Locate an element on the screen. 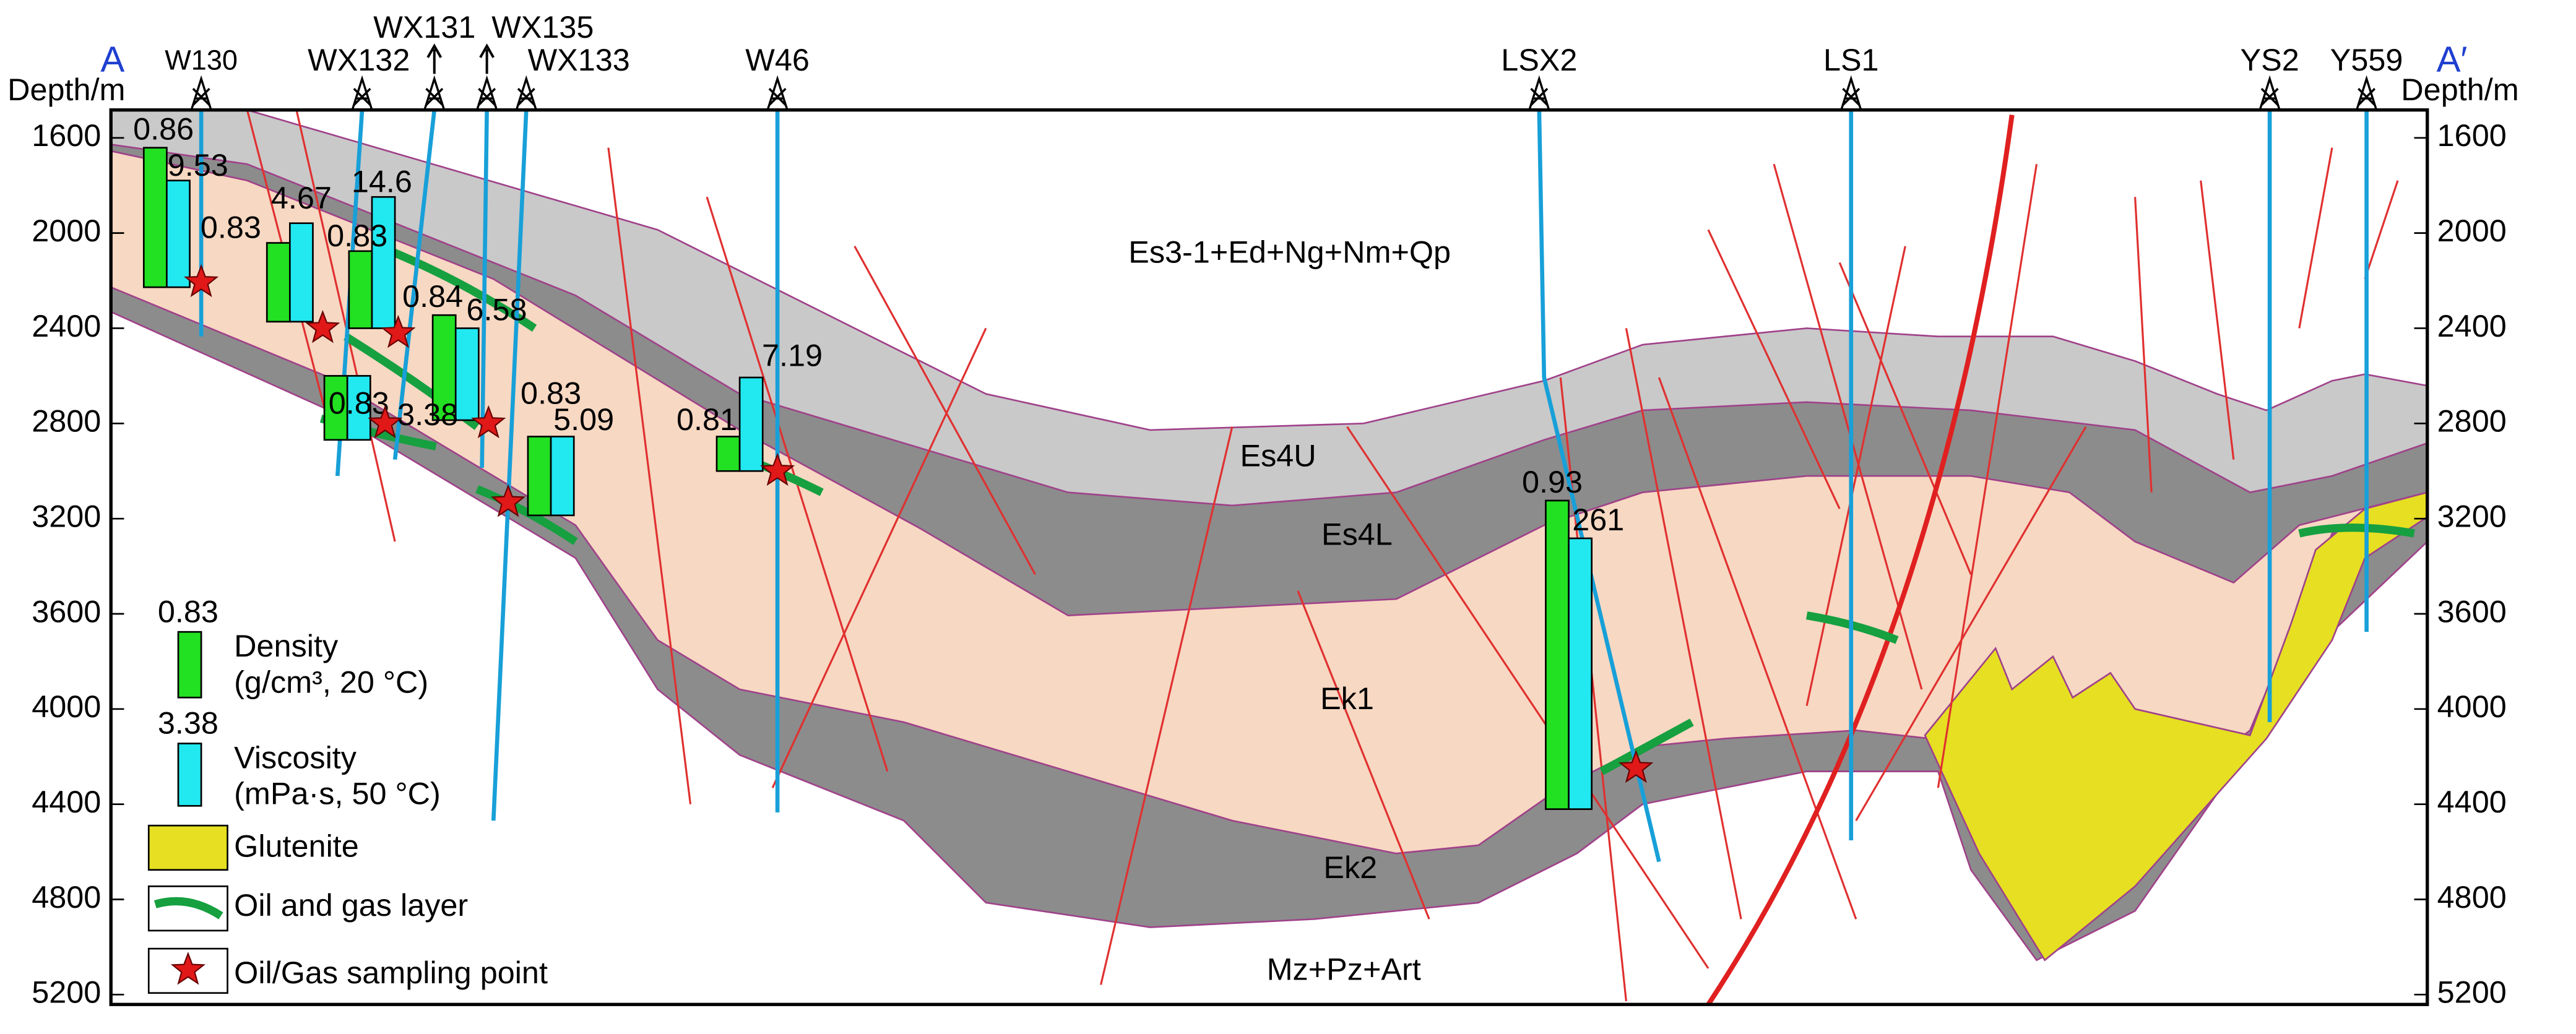 The image size is (2576, 1034). legend-label: Oil/Gas sampling point is located at coordinates (391, 972).